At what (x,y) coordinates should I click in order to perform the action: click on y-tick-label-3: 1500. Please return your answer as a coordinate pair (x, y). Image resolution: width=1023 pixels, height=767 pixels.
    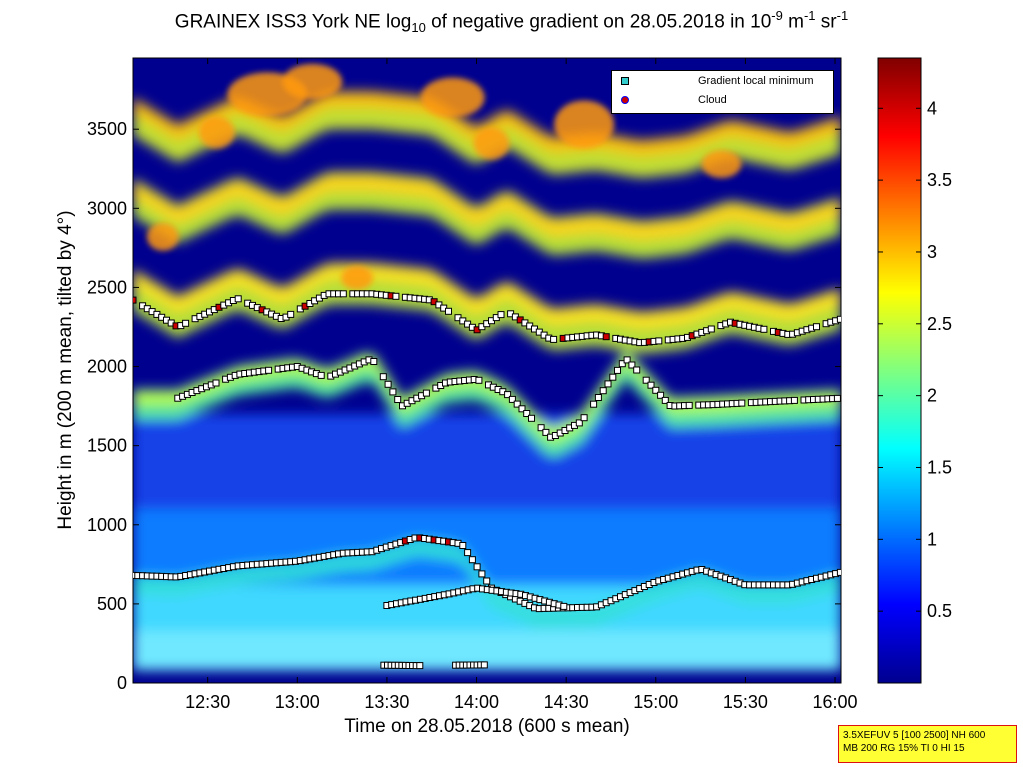
    Looking at the image, I should click on (107, 446).